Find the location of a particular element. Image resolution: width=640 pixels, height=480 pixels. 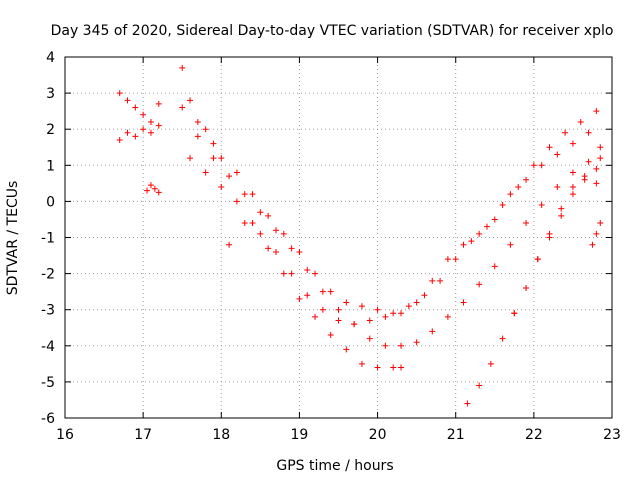

x-tick-label: 22 is located at coordinates (534, 435).